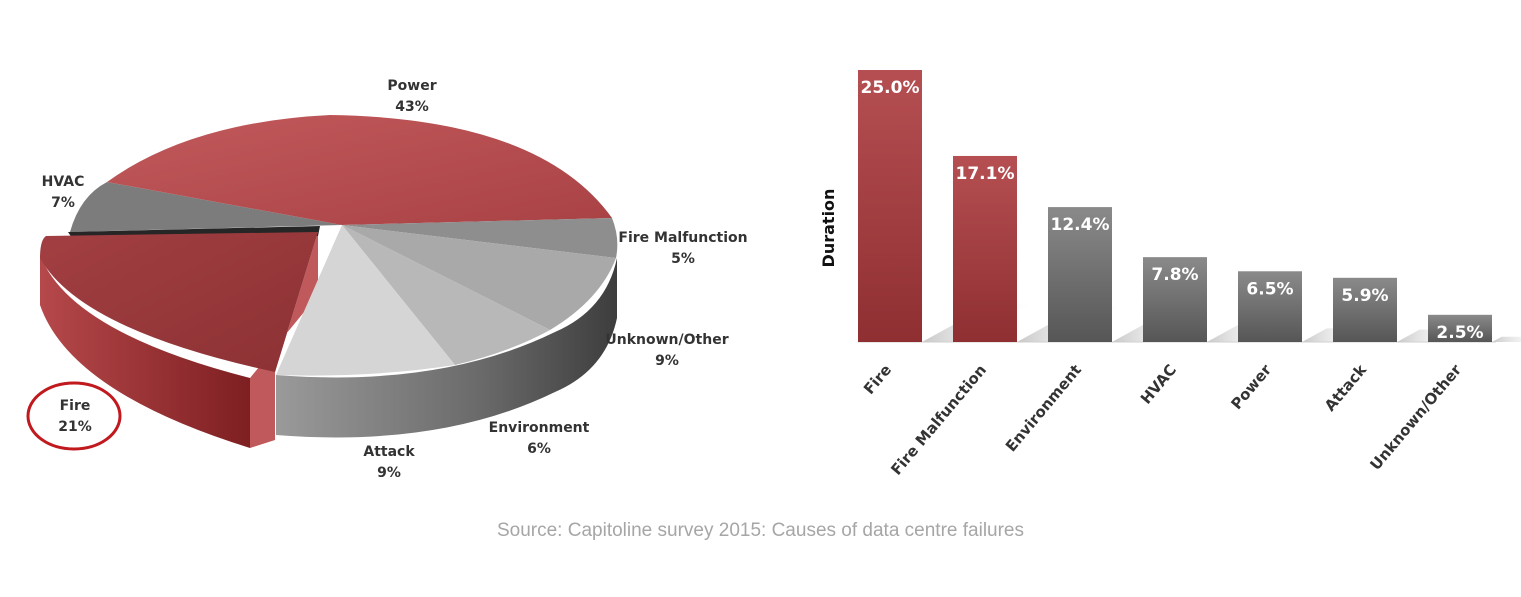  Describe the element at coordinates (877, 379) in the screenshot. I see `bar-tick-fire: Fire` at that location.